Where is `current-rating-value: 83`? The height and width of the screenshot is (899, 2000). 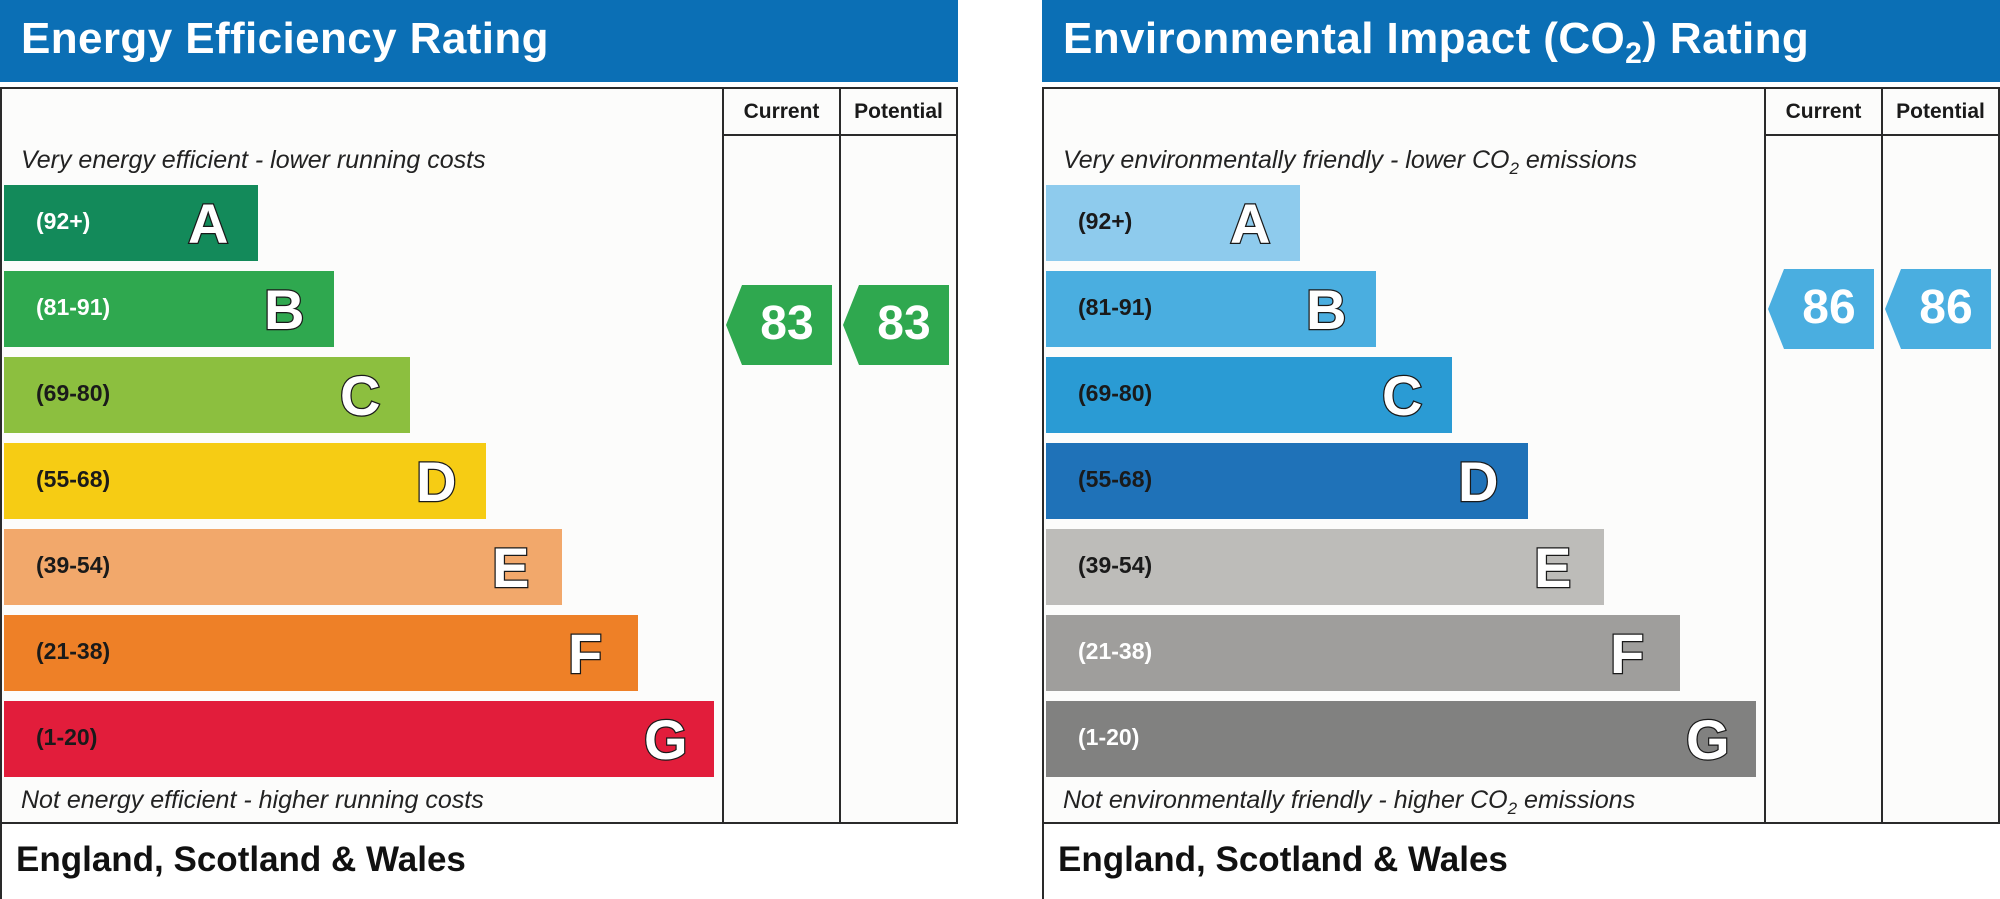
current-rating-value: 83 is located at coordinates (787, 323).